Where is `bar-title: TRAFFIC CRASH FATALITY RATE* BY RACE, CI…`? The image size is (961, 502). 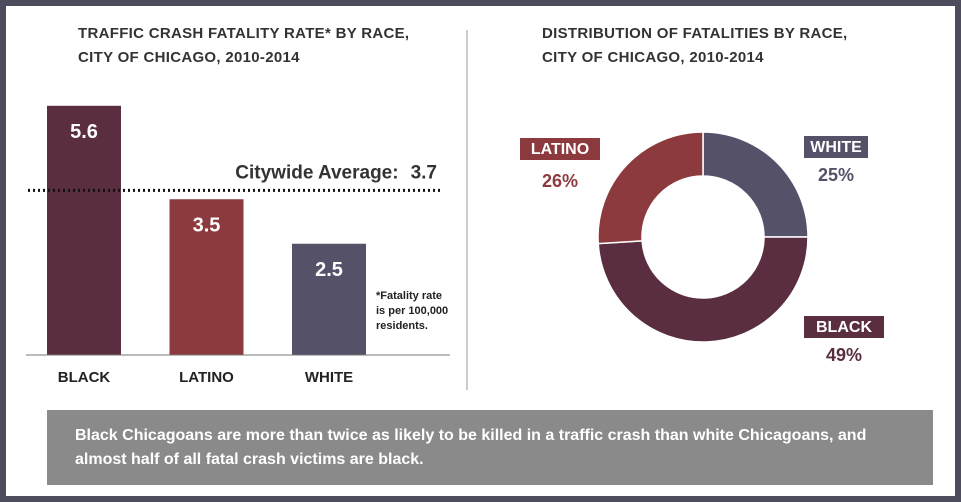 bar-title: TRAFFIC CRASH FATALITY RATE* BY RACE, CI… is located at coordinates (244, 45).